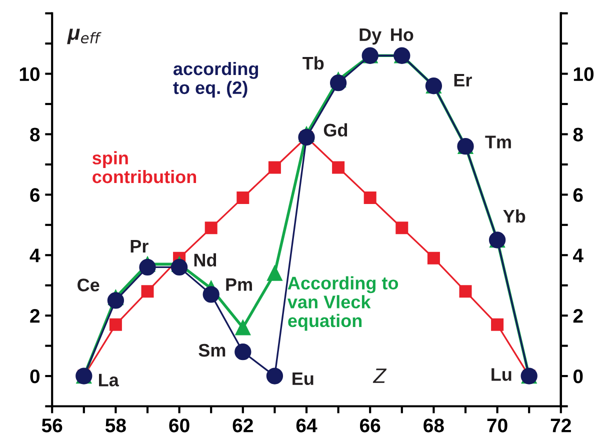  What do you see at coordinates (139, 246) in the screenshot?
I see `annotation: Pr` at bounding box center [139, 246].